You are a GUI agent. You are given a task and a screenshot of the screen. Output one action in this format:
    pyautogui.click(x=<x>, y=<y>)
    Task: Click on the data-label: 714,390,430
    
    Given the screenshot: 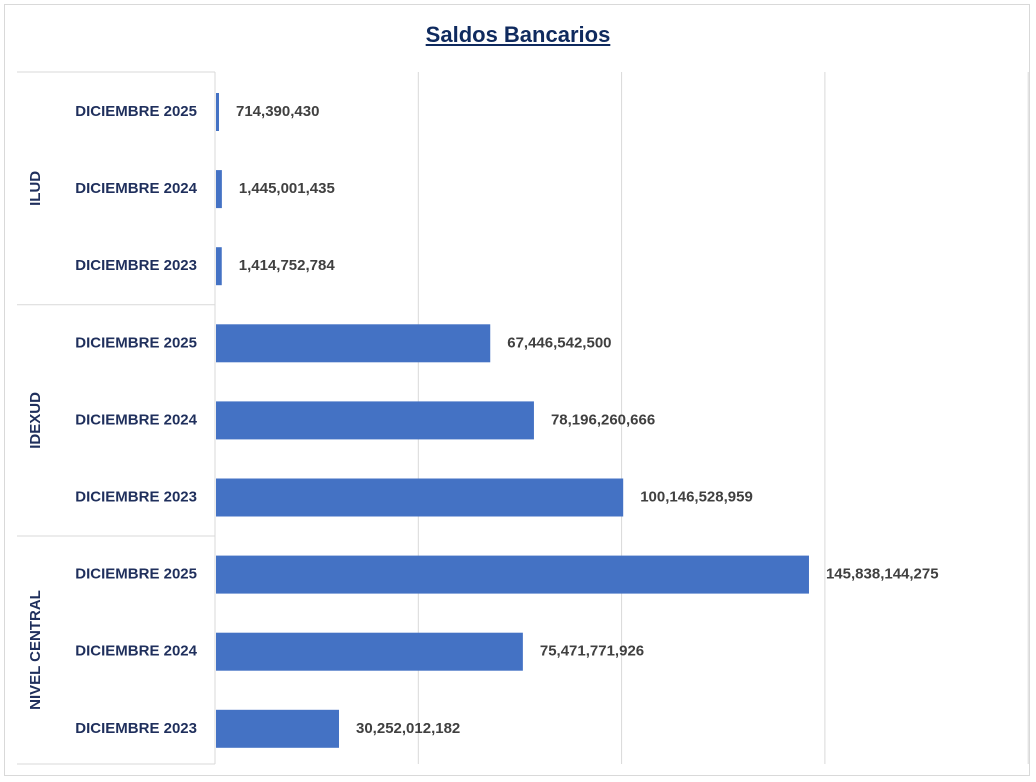 What is the action you would take?
    pyautogui.click(x=277, y=111)
    